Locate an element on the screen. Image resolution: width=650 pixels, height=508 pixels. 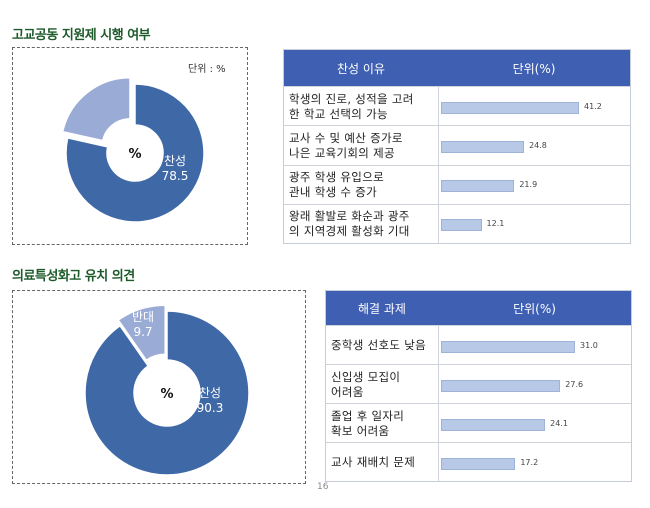
reason-table-header: 찬성 이유 단위(%) is located at coordinates (457, 68).